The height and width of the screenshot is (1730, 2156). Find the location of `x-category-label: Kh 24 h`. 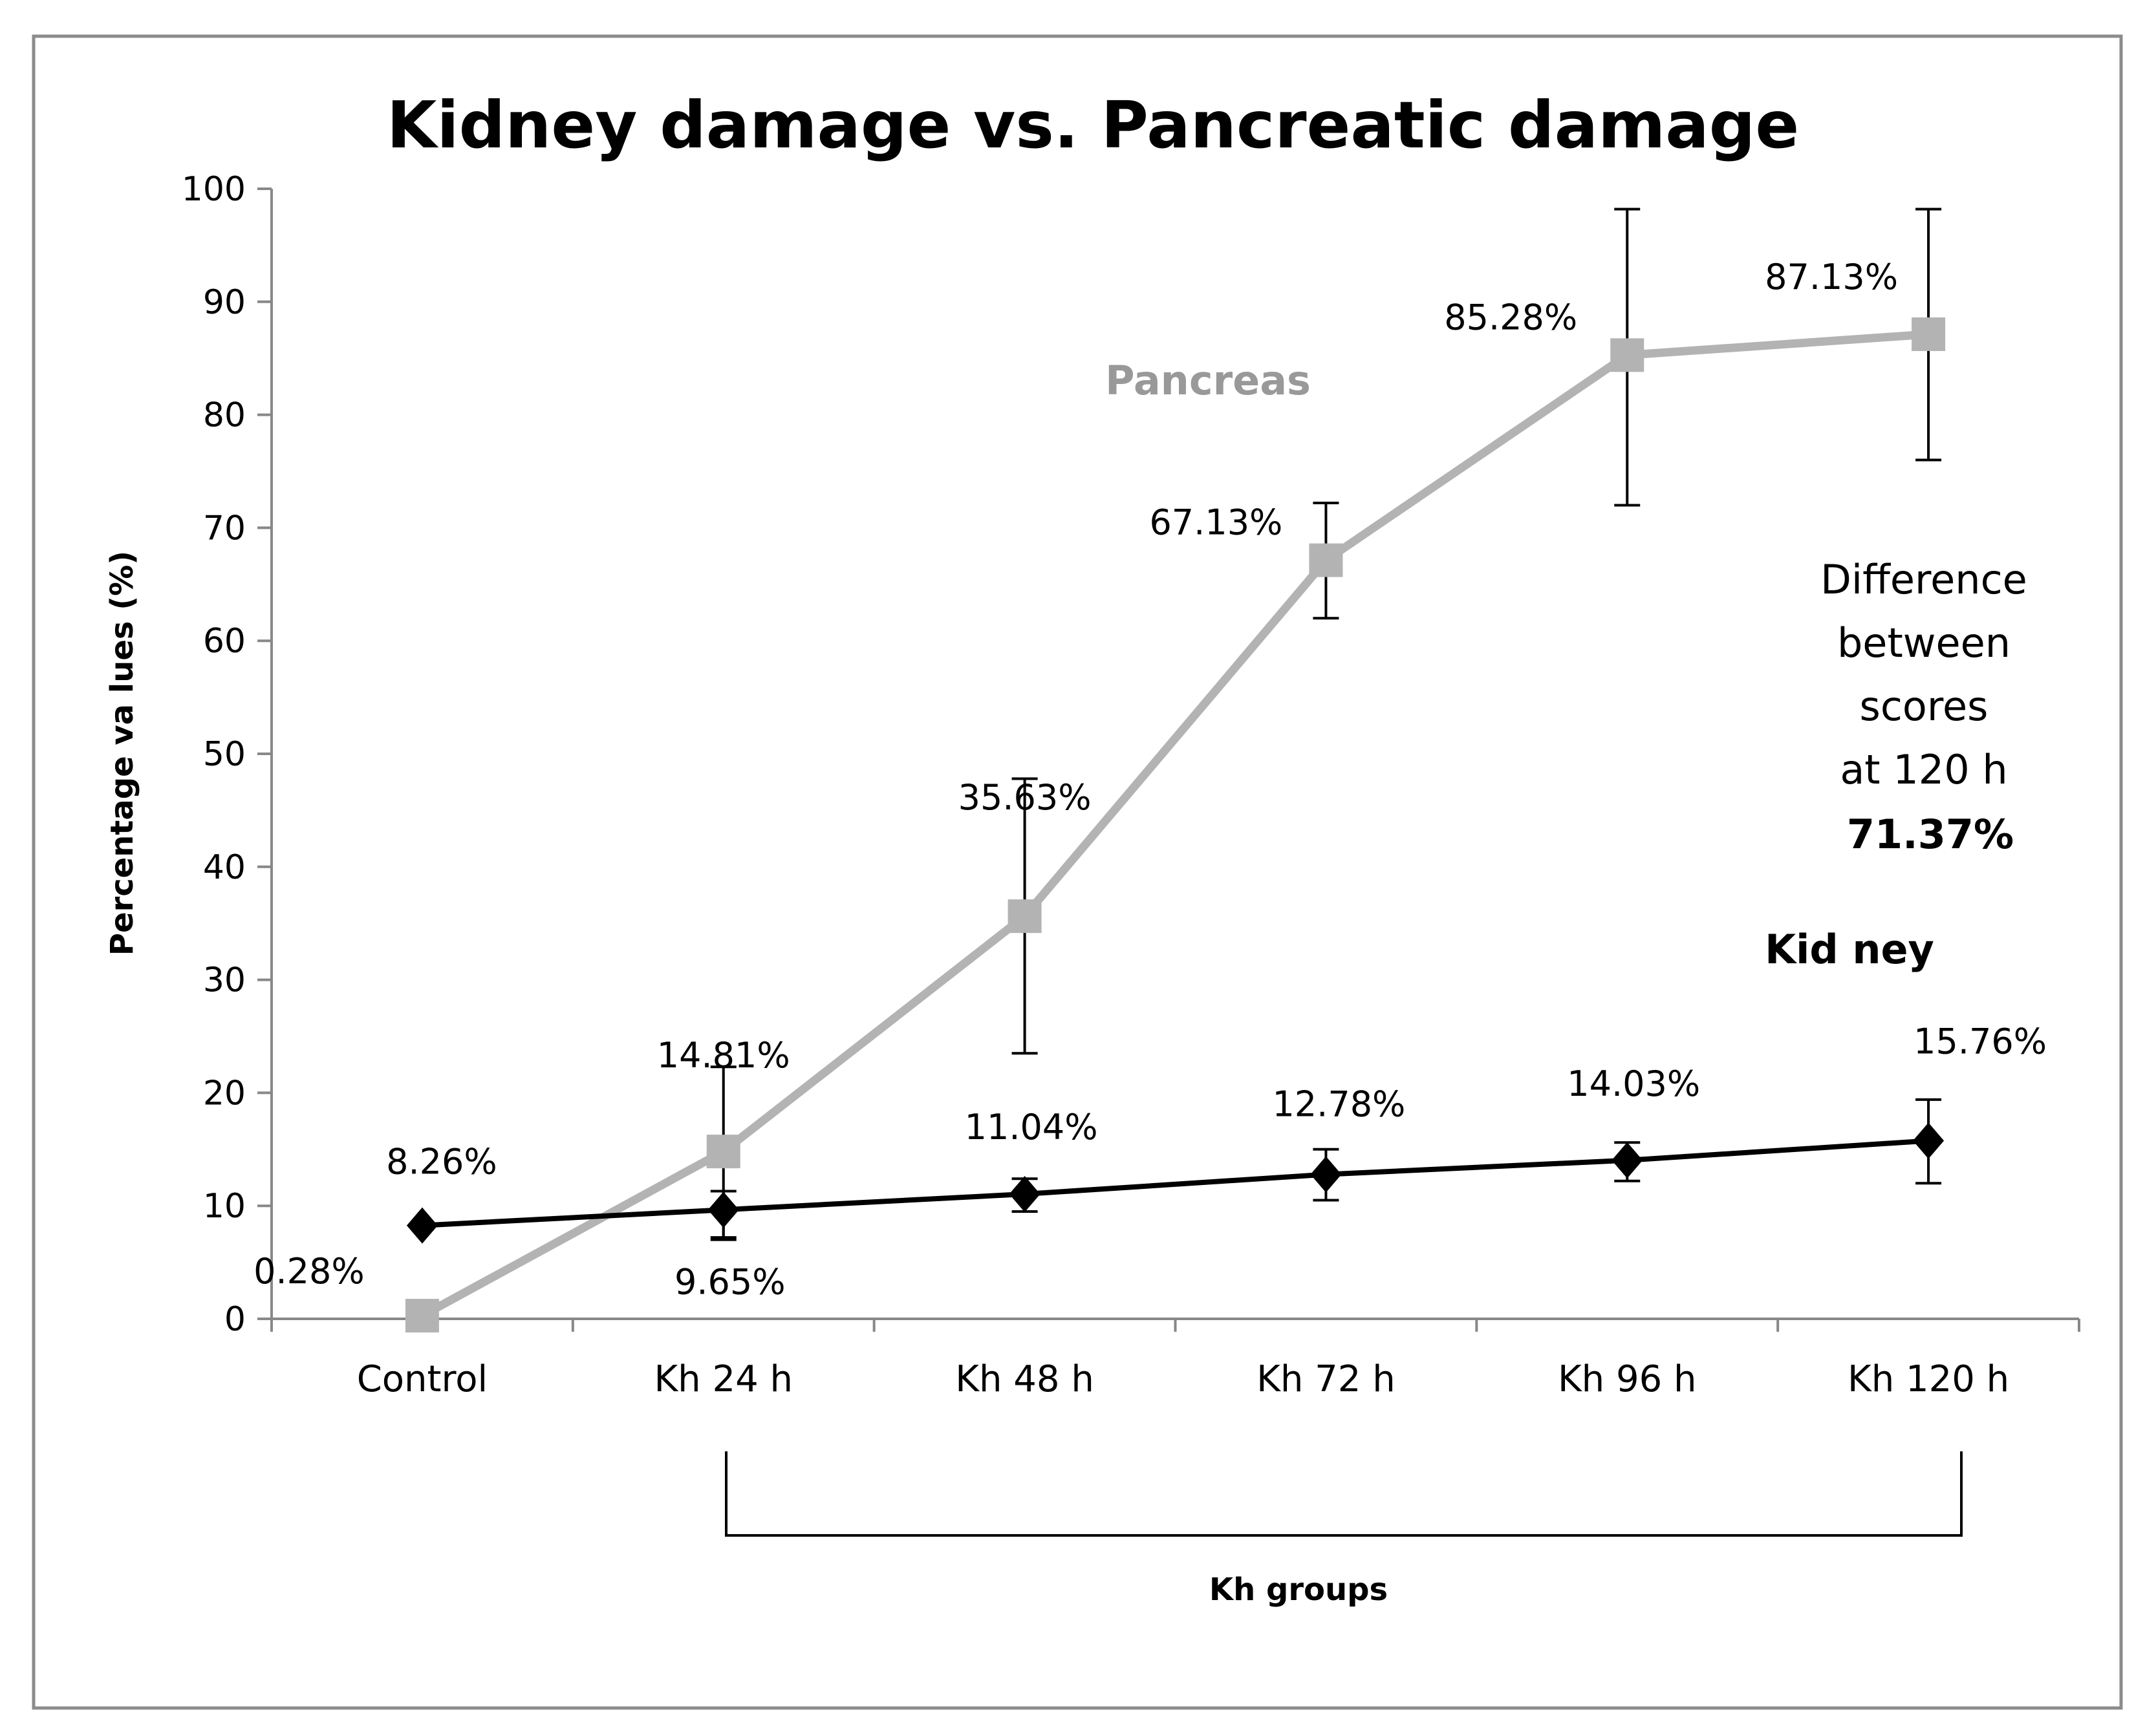

x-category-label: Kh 24 h is located at coordinates (723, 1379).